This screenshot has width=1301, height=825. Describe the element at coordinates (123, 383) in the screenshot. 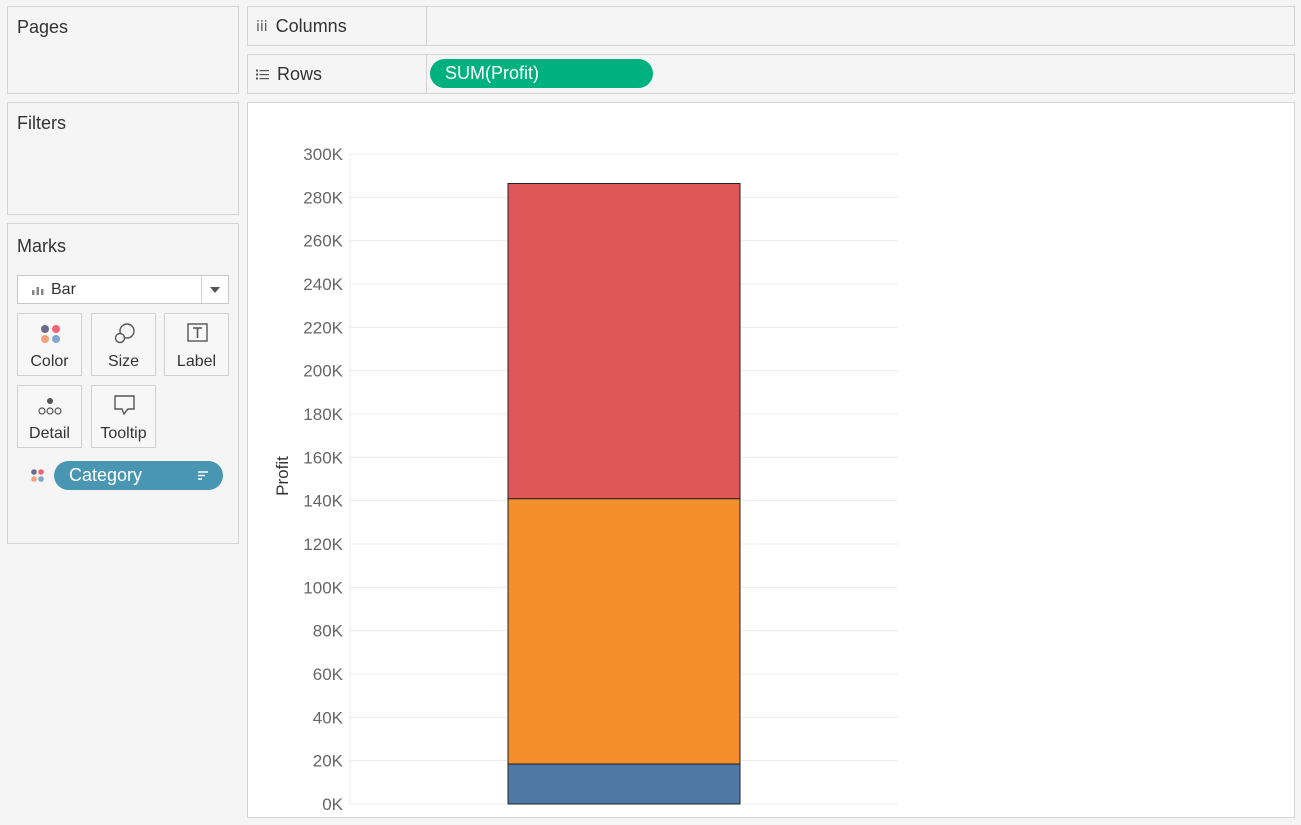

I see `marks-card: Marks` at that location.